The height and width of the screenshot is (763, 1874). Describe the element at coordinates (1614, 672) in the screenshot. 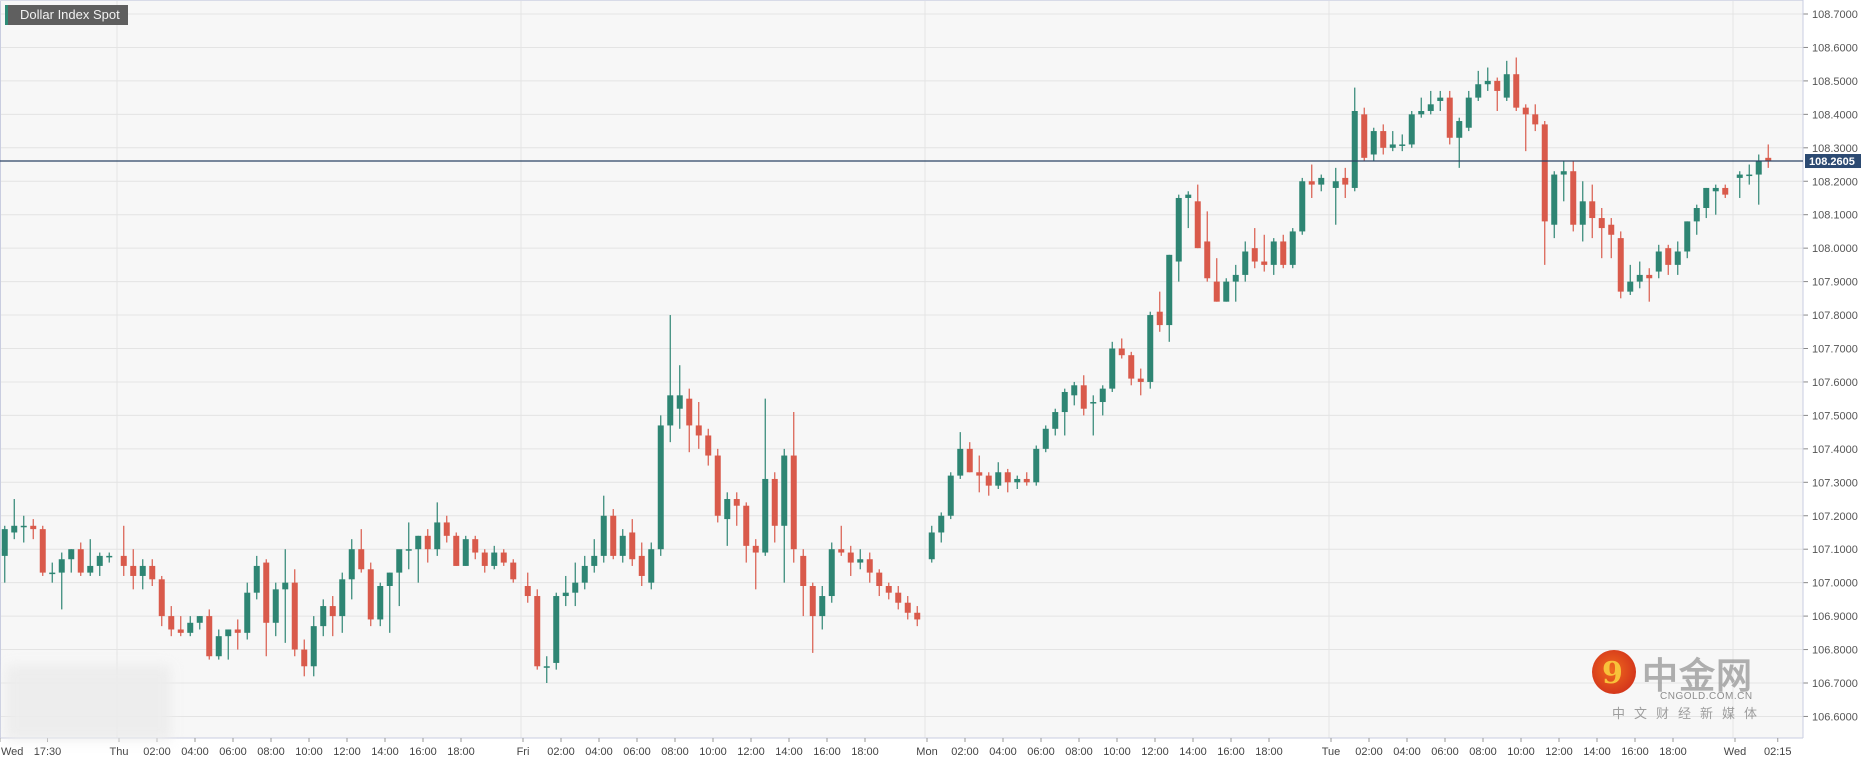

I see `cngold-logo-icon: 9` at that location.